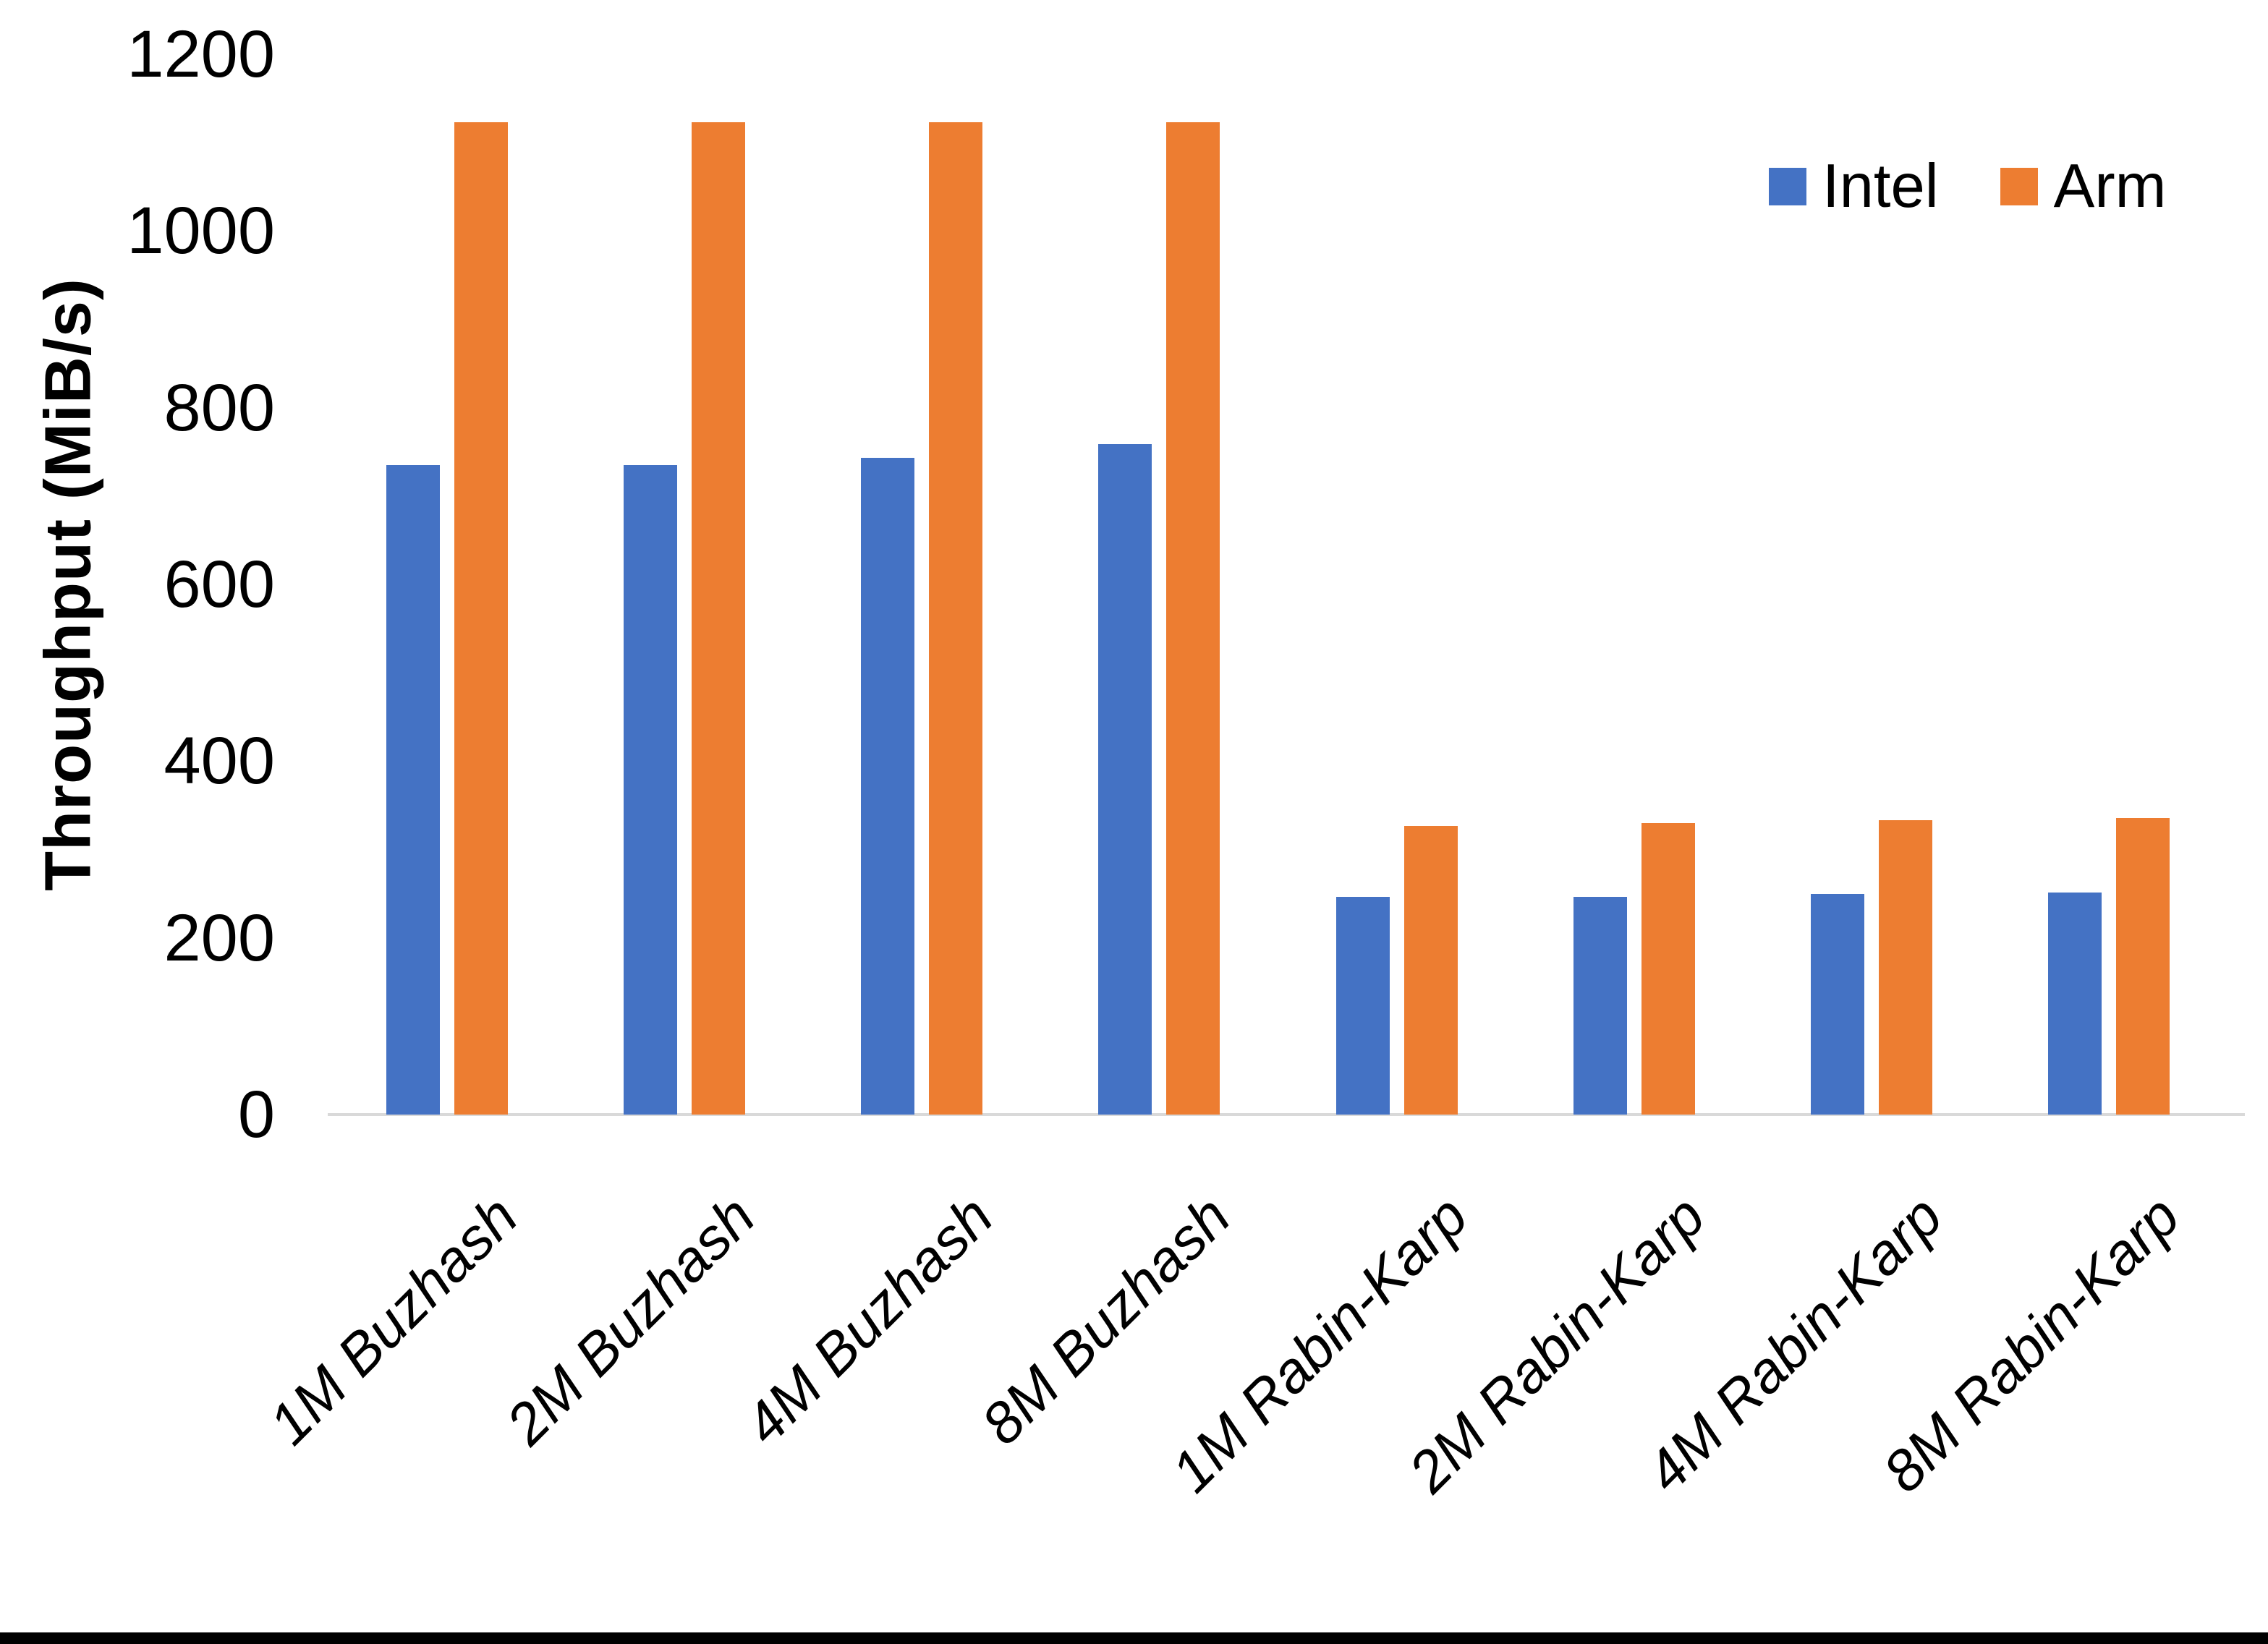 The height and width of the screenshot is (1644, 2268). What do you see at coordinates (651, 790) in the screenshot?
I see `bar-intel-2m-buzhash` at bounding box center [651, 790].